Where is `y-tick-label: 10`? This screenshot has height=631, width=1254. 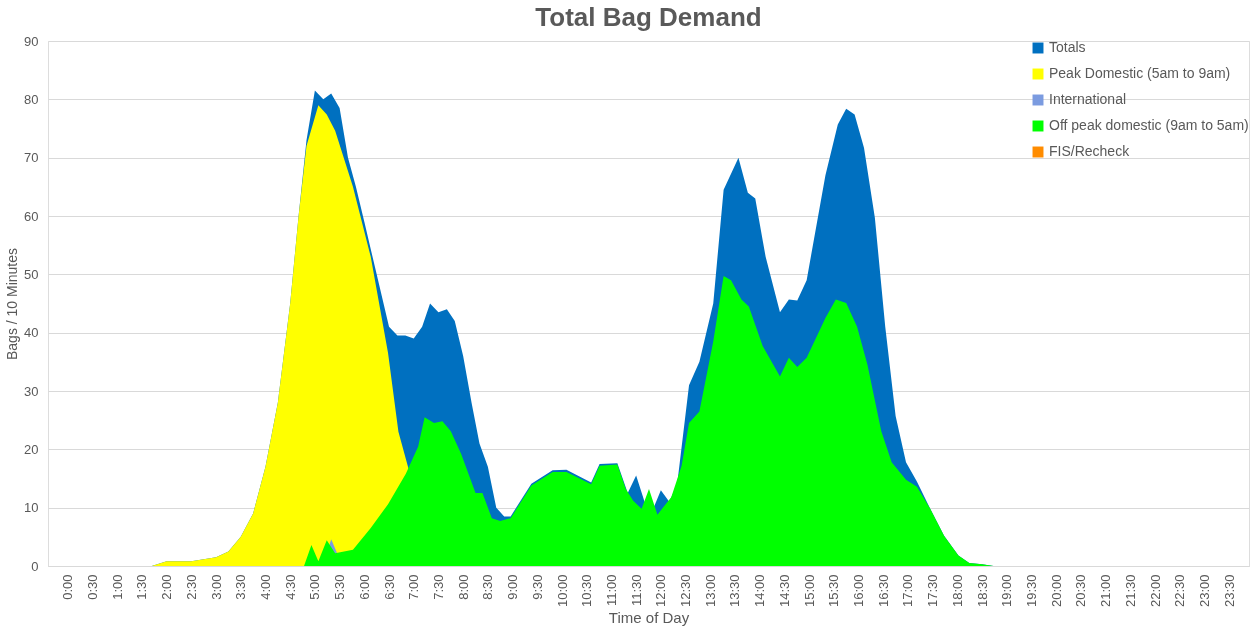 y-tick-label: 10 is located at coordinates (31, 508).